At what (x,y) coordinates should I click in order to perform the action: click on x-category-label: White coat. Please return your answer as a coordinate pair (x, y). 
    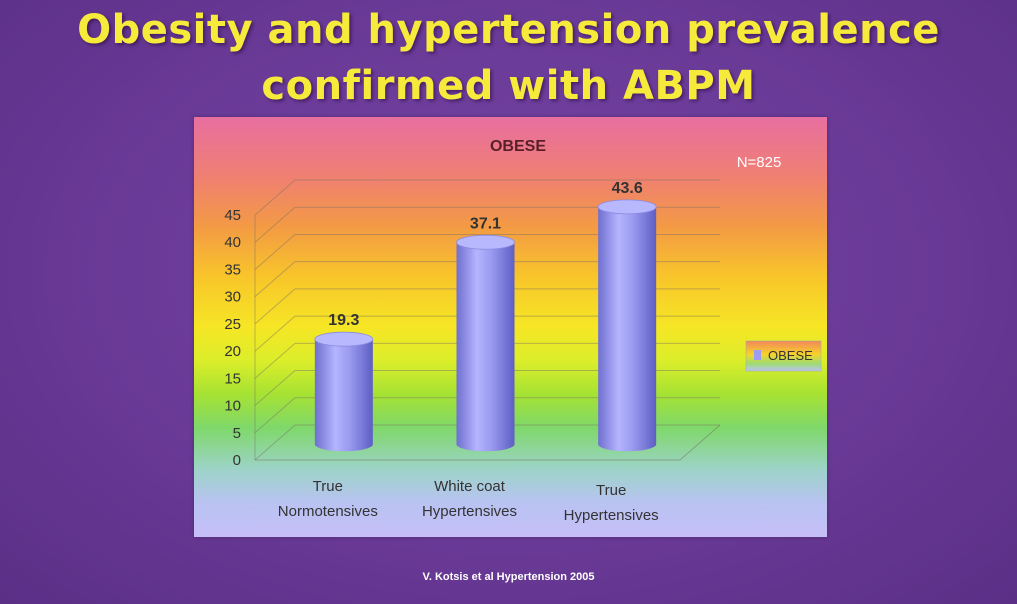
    Looking at the image, I should click on (470, 486).